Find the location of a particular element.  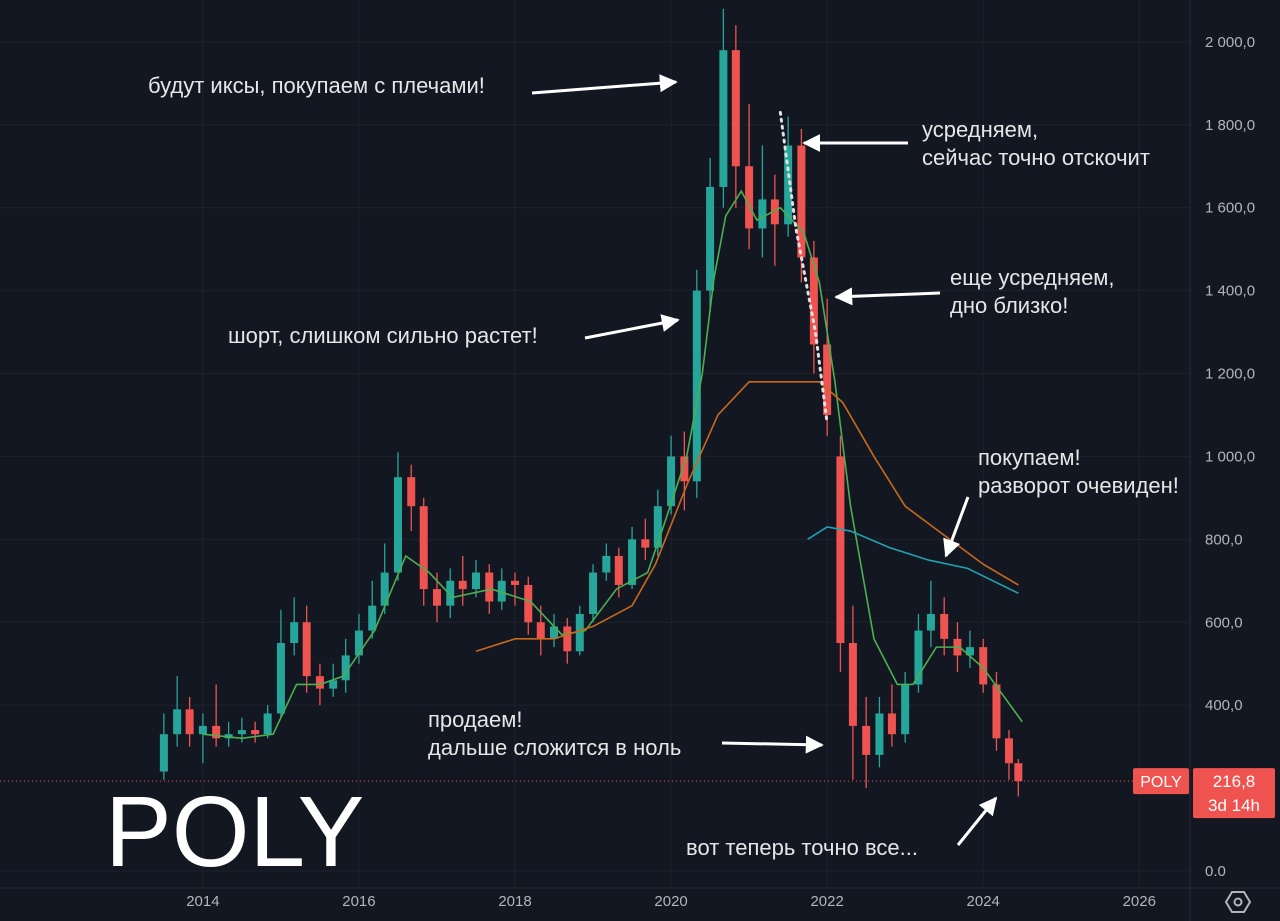

y-tick-label: 1 000,0 is located at coordinates (1230, 456).